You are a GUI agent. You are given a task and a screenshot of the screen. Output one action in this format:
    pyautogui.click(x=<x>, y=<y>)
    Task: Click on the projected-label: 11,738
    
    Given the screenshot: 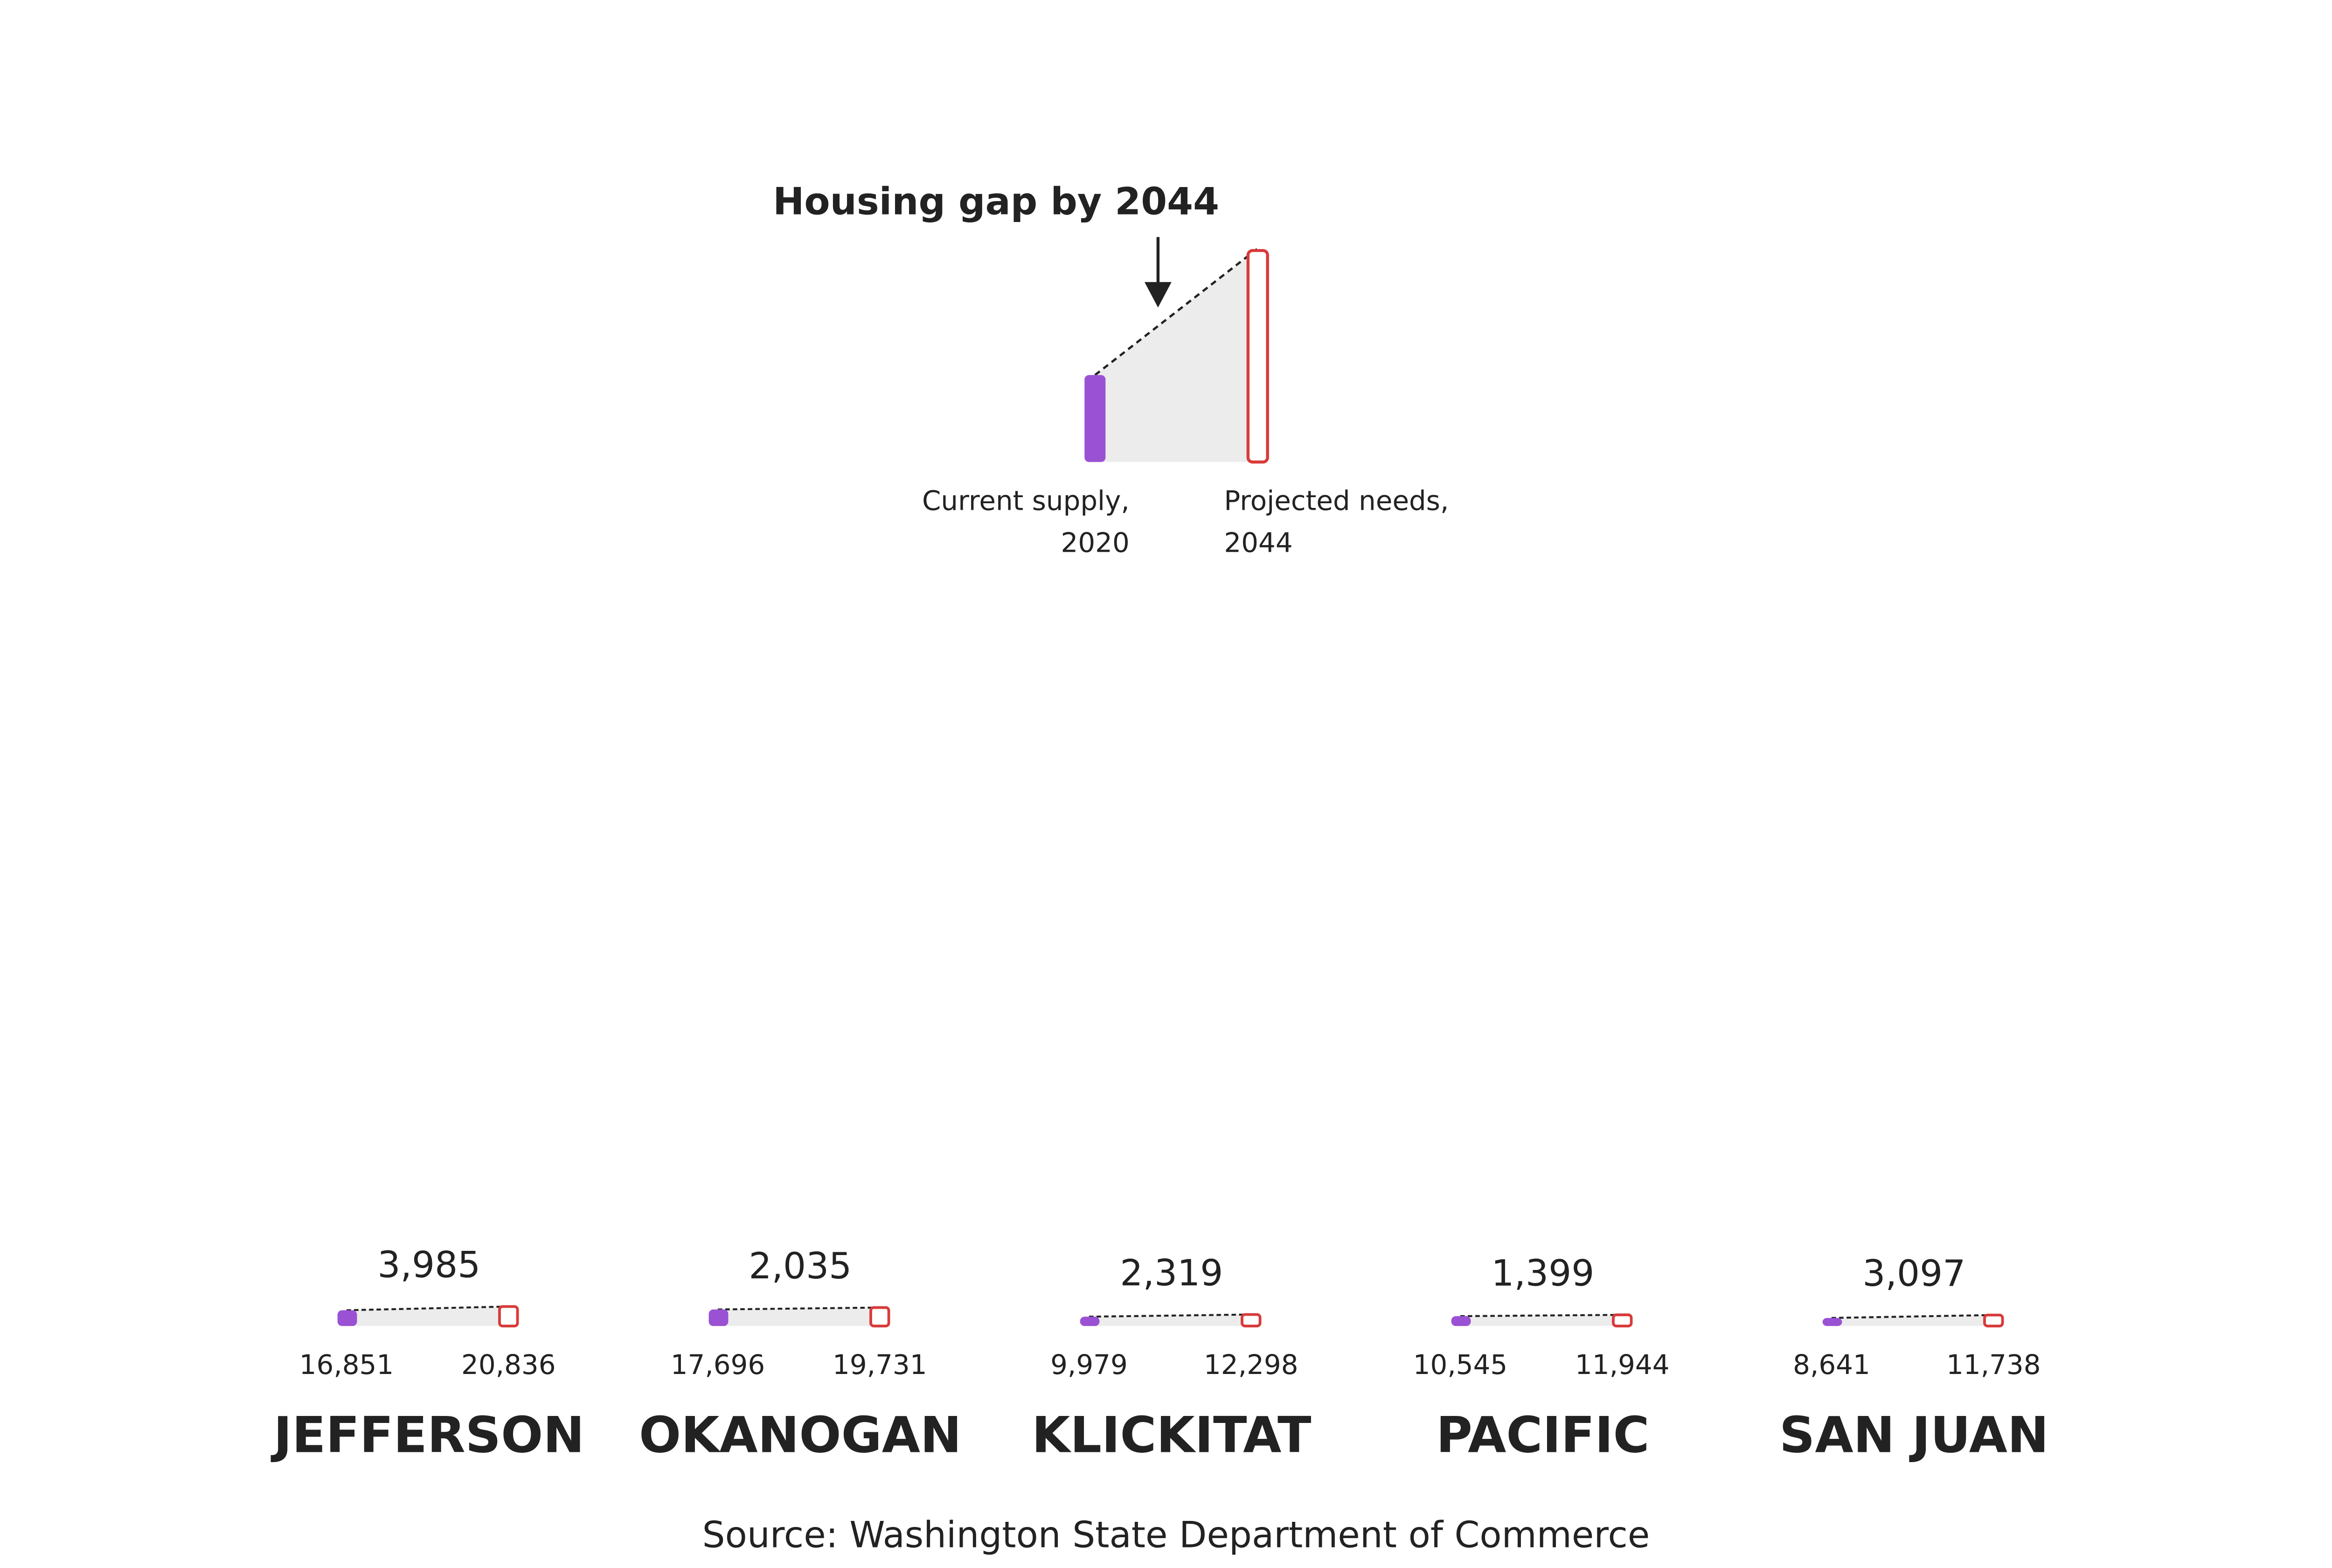 What is the action you would take?
    pyautogui.click(x=1993, y=1365)
    